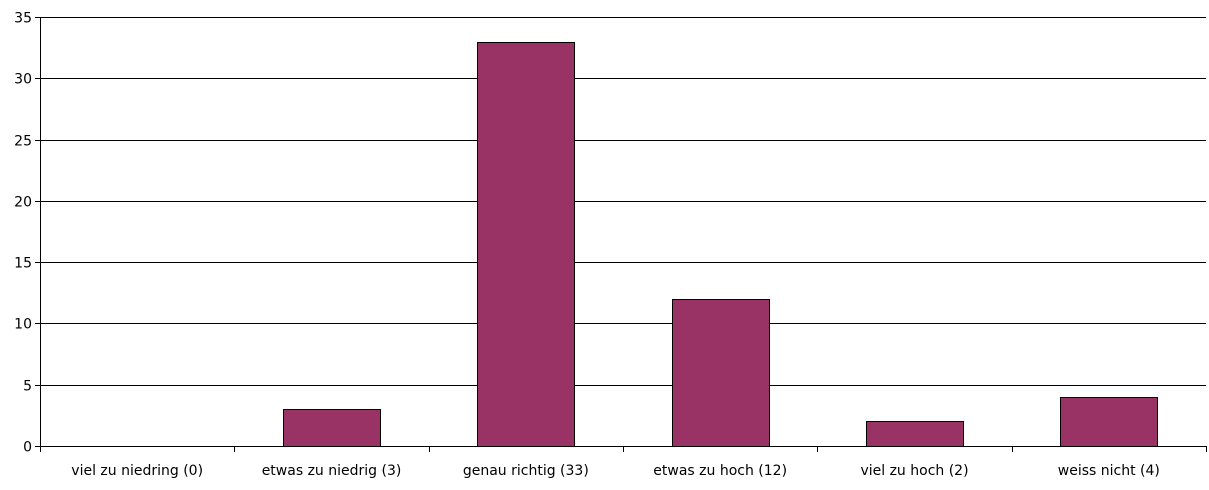 The height and width of the screenshot is (490, 1209). Describe the element at coordinates (23, 325) in the screenshot. I see `y-tick-label: 10` at that location.